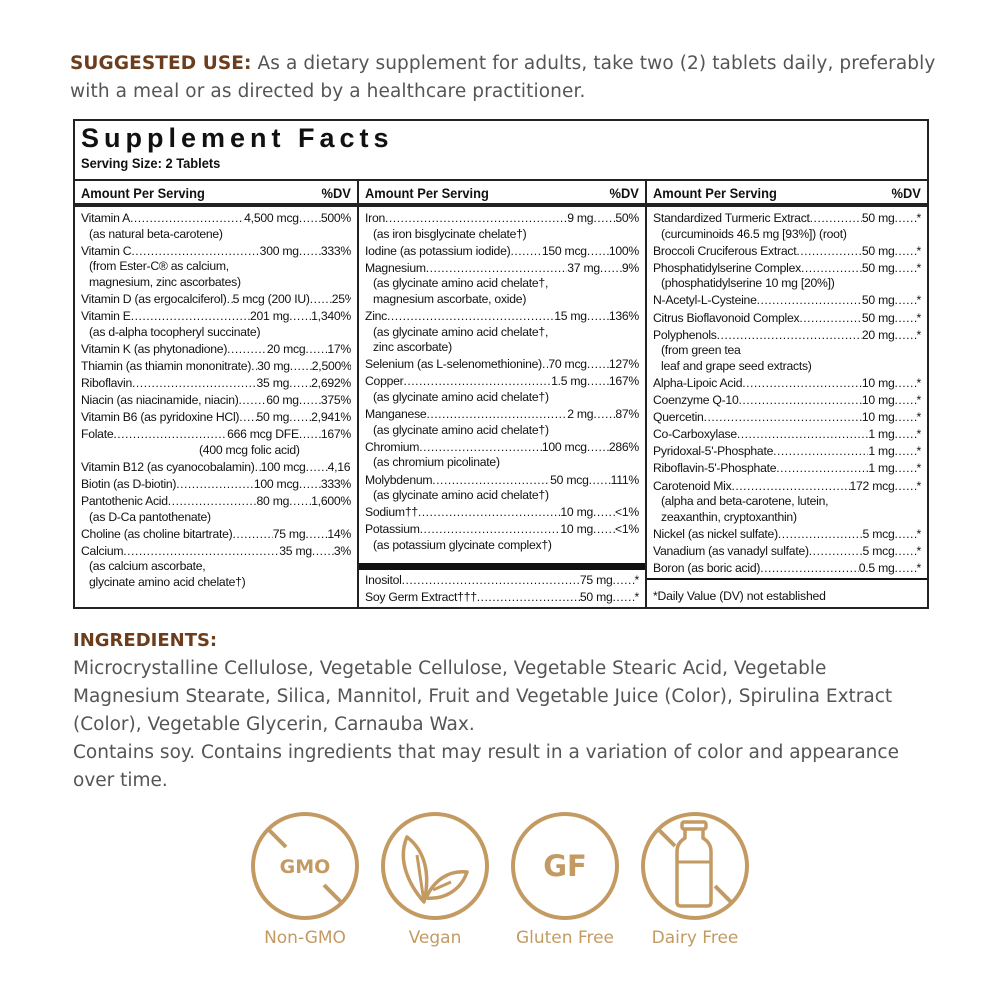 This screenshot has width=1000, height=1000. What do you see at coordinates (399, 479) in the screenshot?
I see `nutrient-name: Molybdenum` at bounding box center [399, 479].